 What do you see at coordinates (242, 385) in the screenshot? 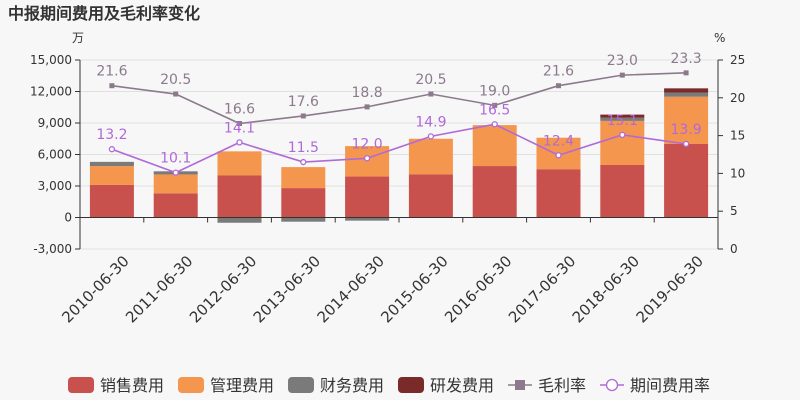
I see `legend-label: 管理费用` at bounding box center [242, 385].